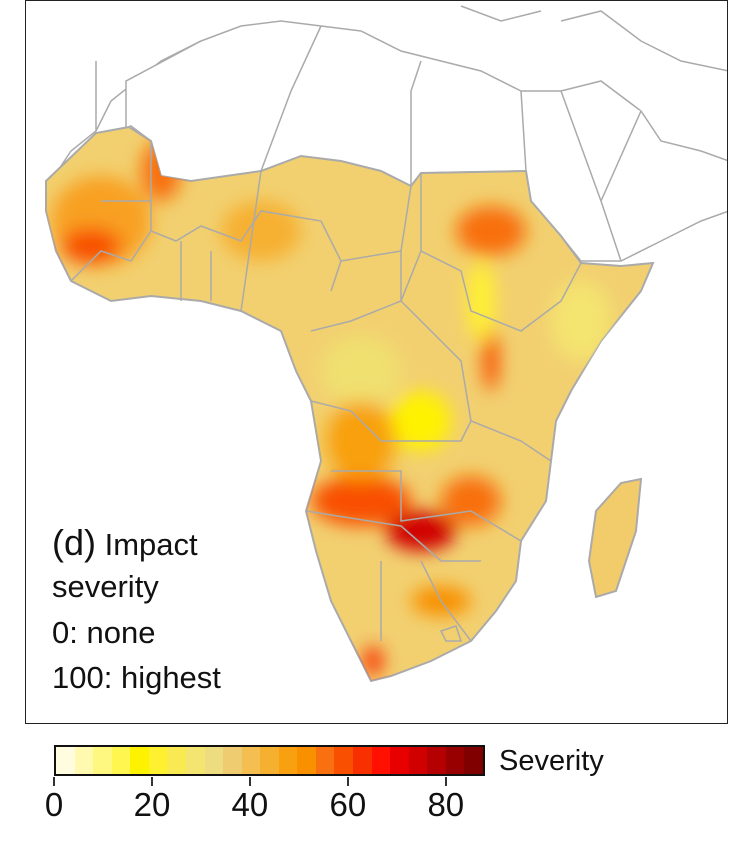 Image resolution: width=748 pixels, height=843 pixels. Describe the element at coordinates (152, 804) in the screenshot. I see `legend-tick-label: 20` at that location.